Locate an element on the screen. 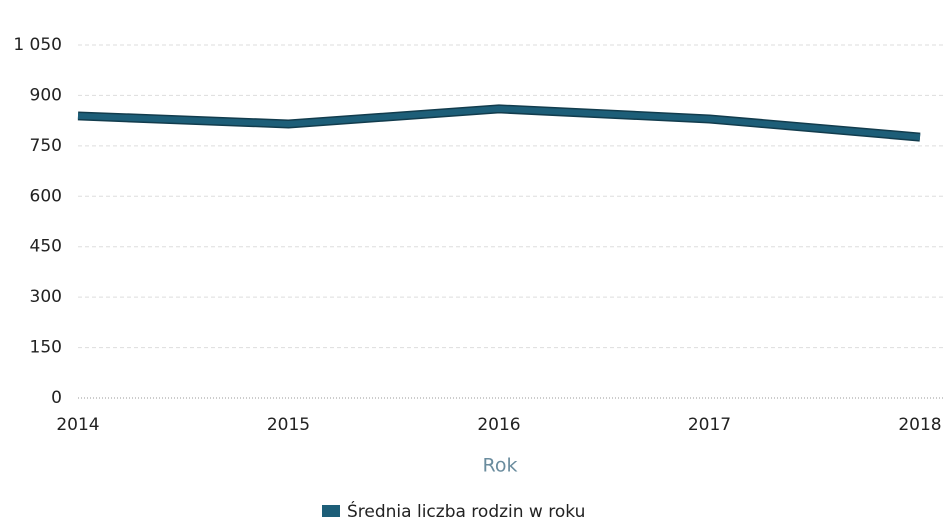 The width and height of the screenshot is (950, 521). y-tick-label: 900 is located at coordinates (46, 95).